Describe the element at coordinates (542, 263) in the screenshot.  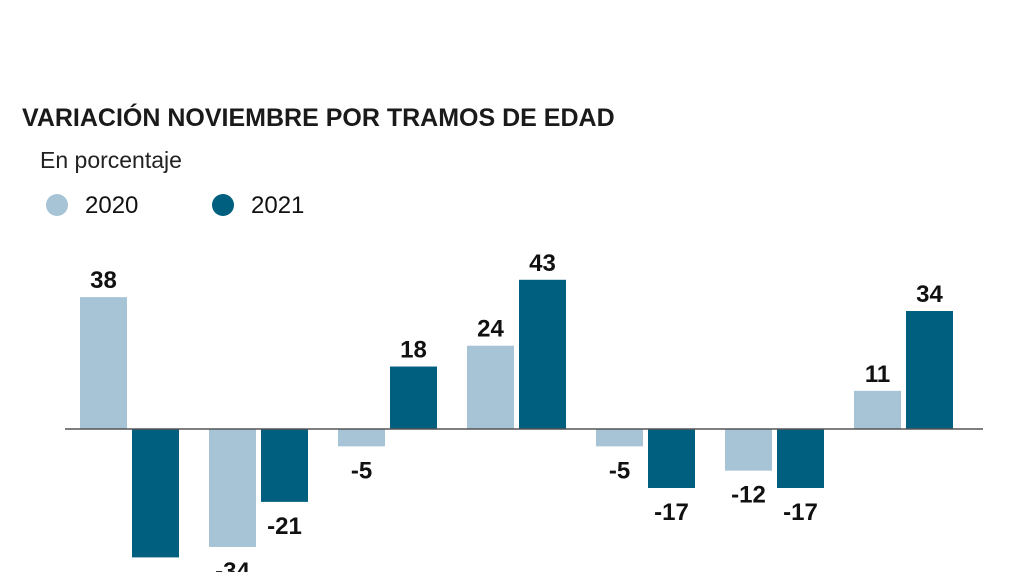
I see `value-label: 43` at that location.